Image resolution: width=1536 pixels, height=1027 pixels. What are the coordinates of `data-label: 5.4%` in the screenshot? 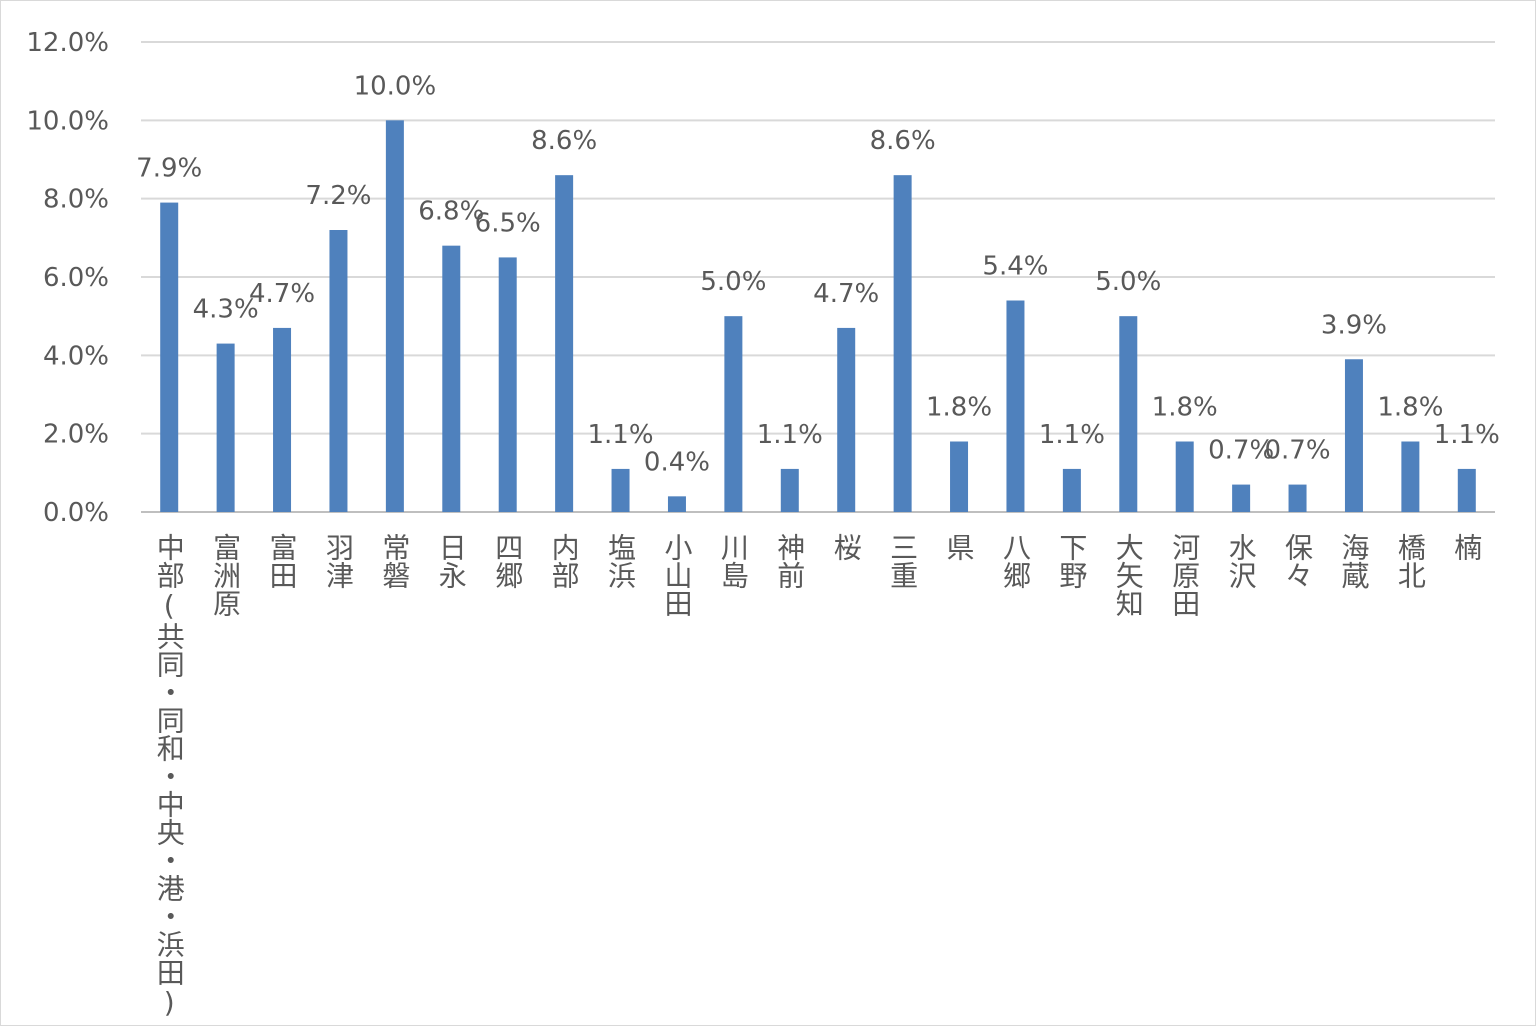 It's located at (1015, 267).